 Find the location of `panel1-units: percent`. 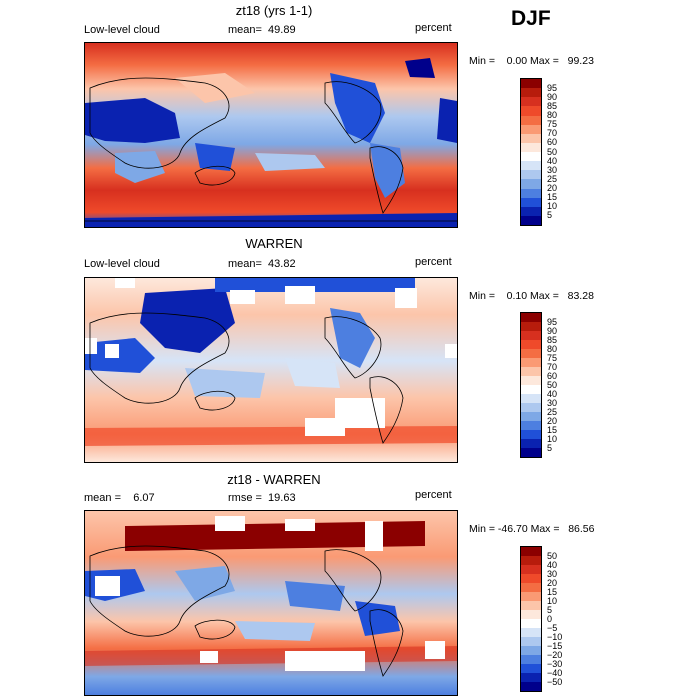

panel1-units: percent is located at coordinates (433, 28).